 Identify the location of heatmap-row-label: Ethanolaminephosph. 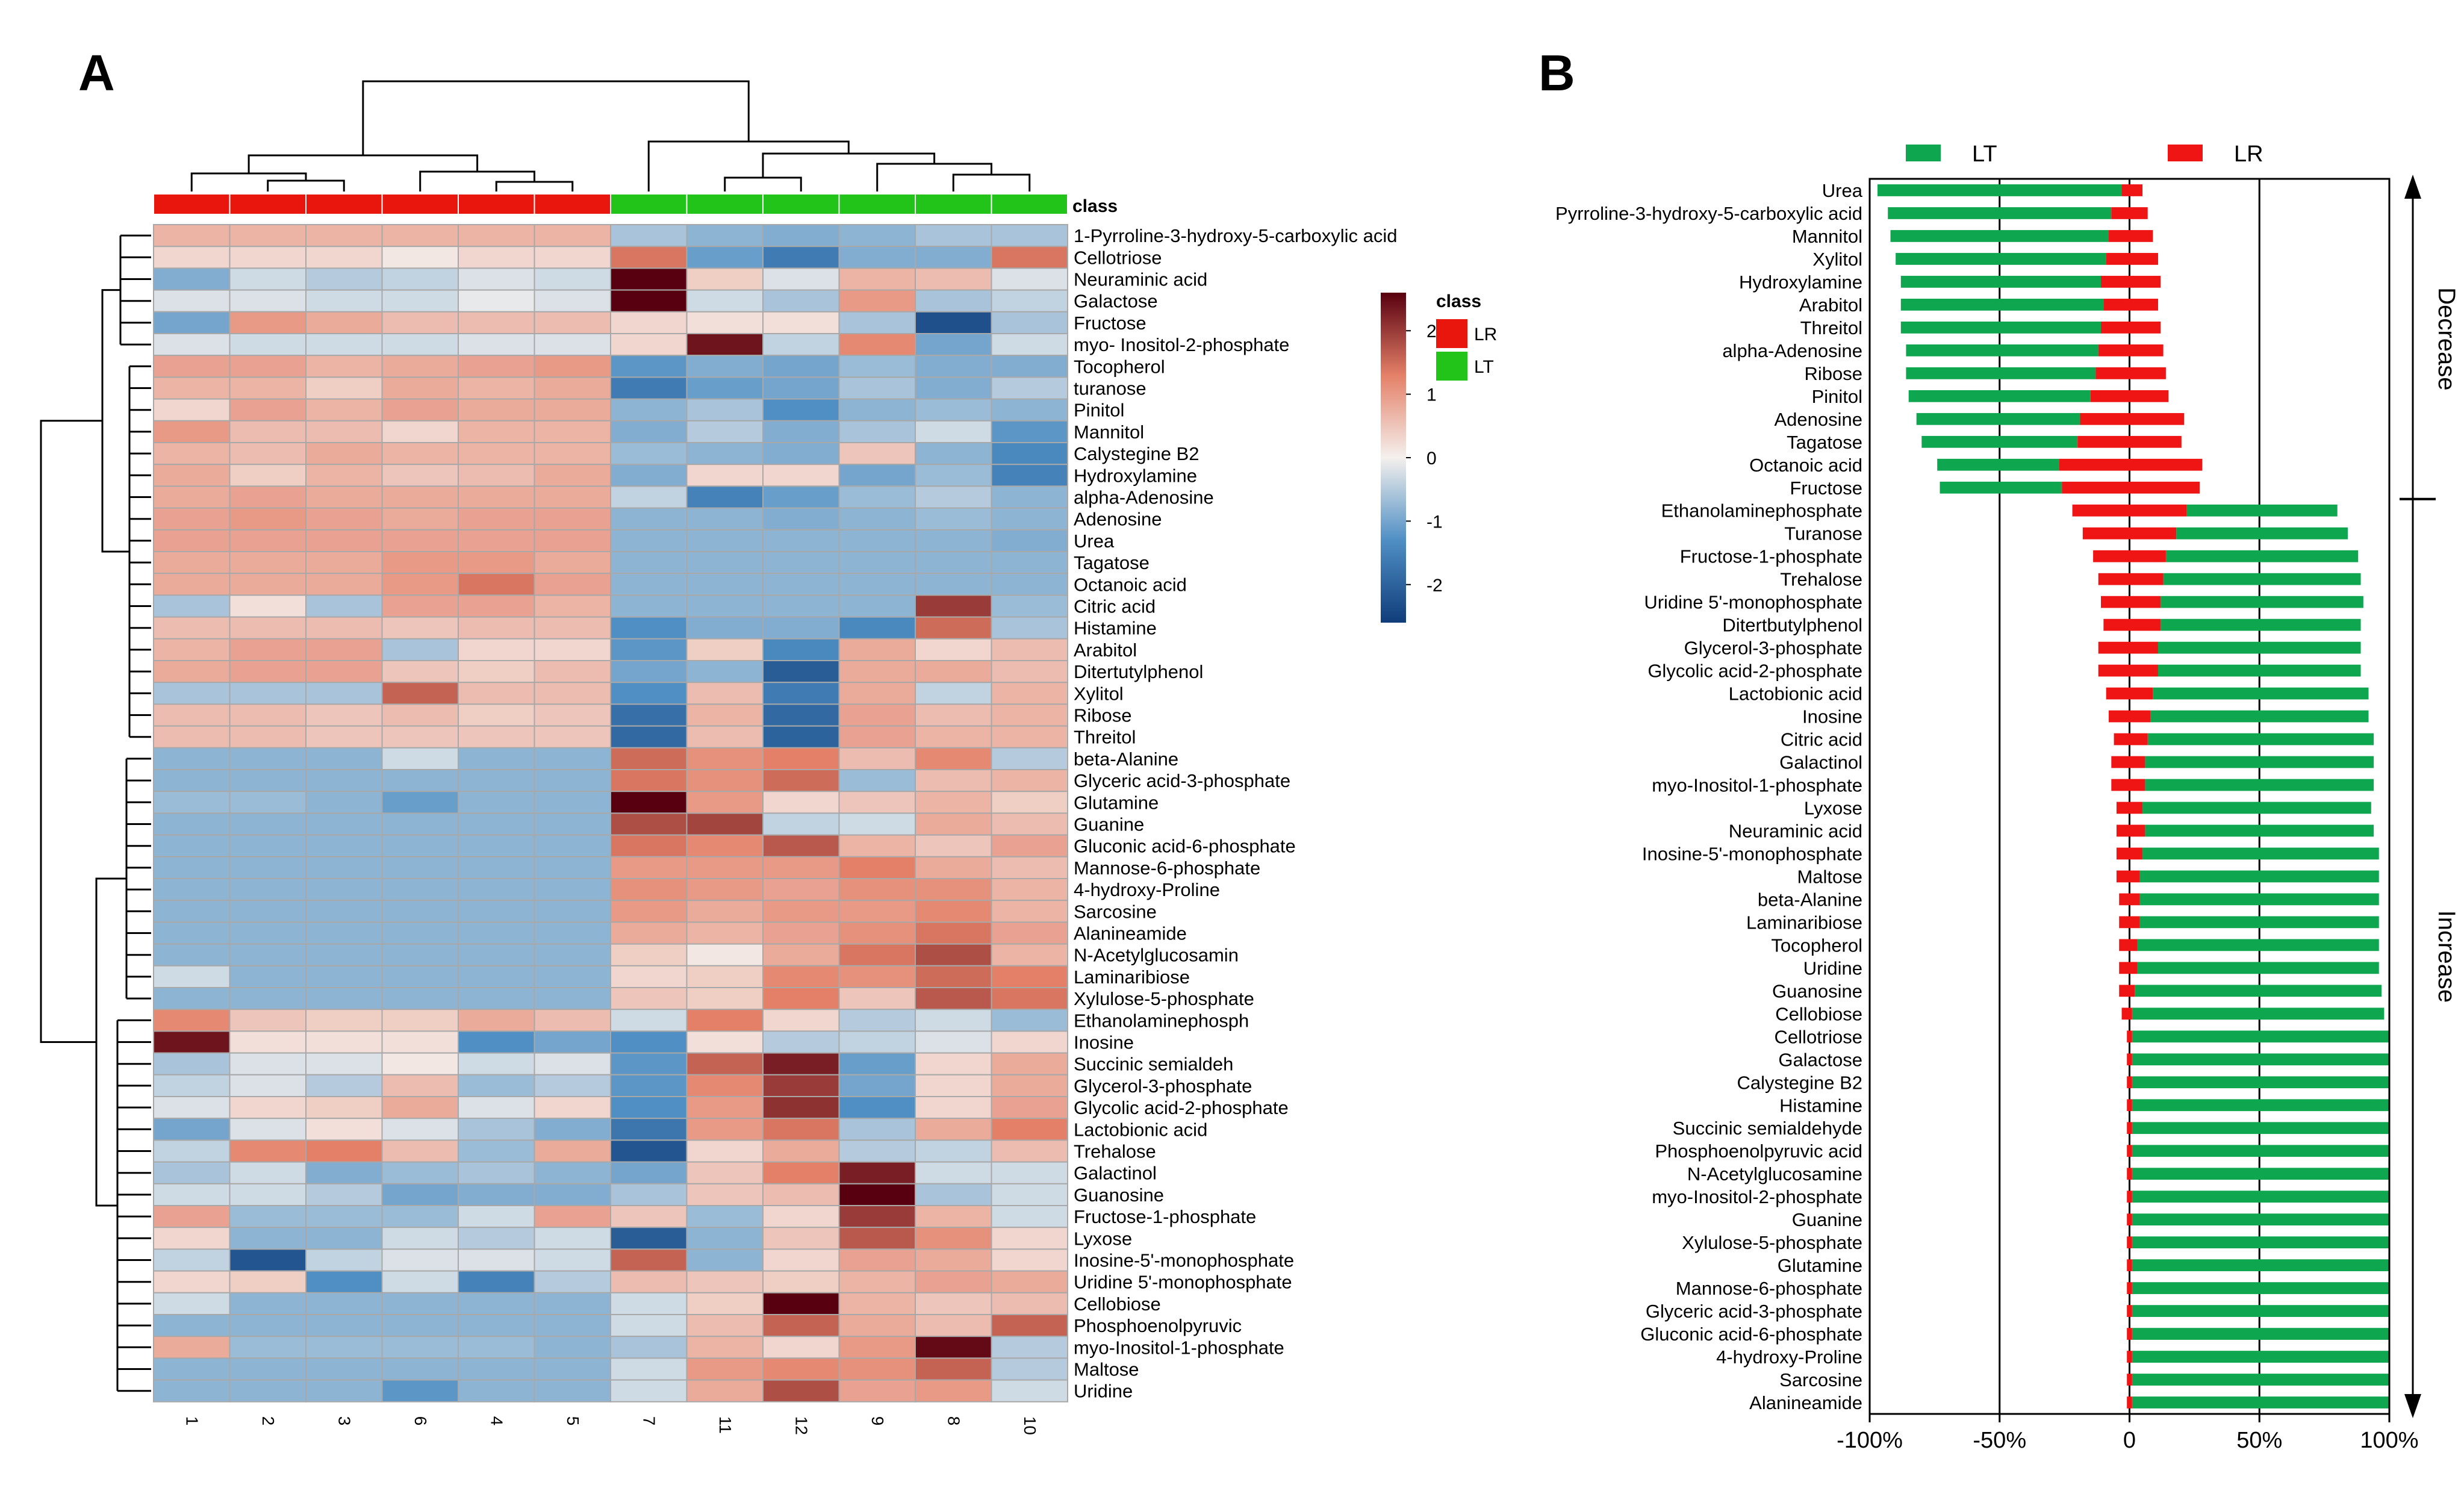
(1161, 1020).